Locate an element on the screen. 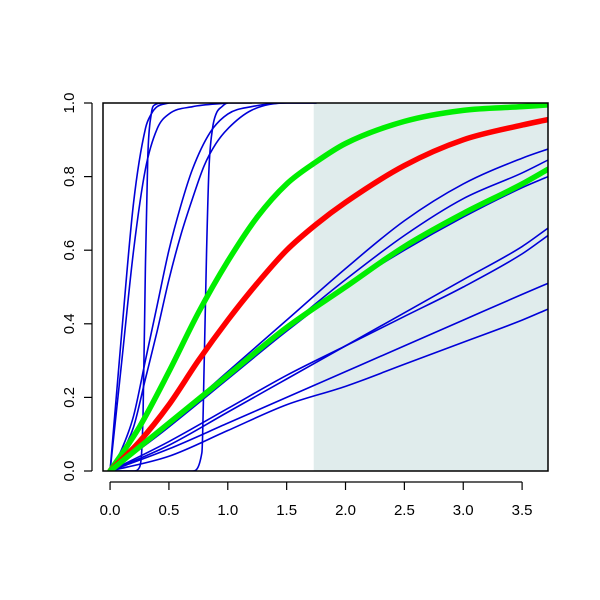 The width and height of the screenshot is (600, 600). x-axis: 0.0 0.5 1.0 1.5 2.0 2.5 3.0 3.5 is located at coordinates (316, 500).